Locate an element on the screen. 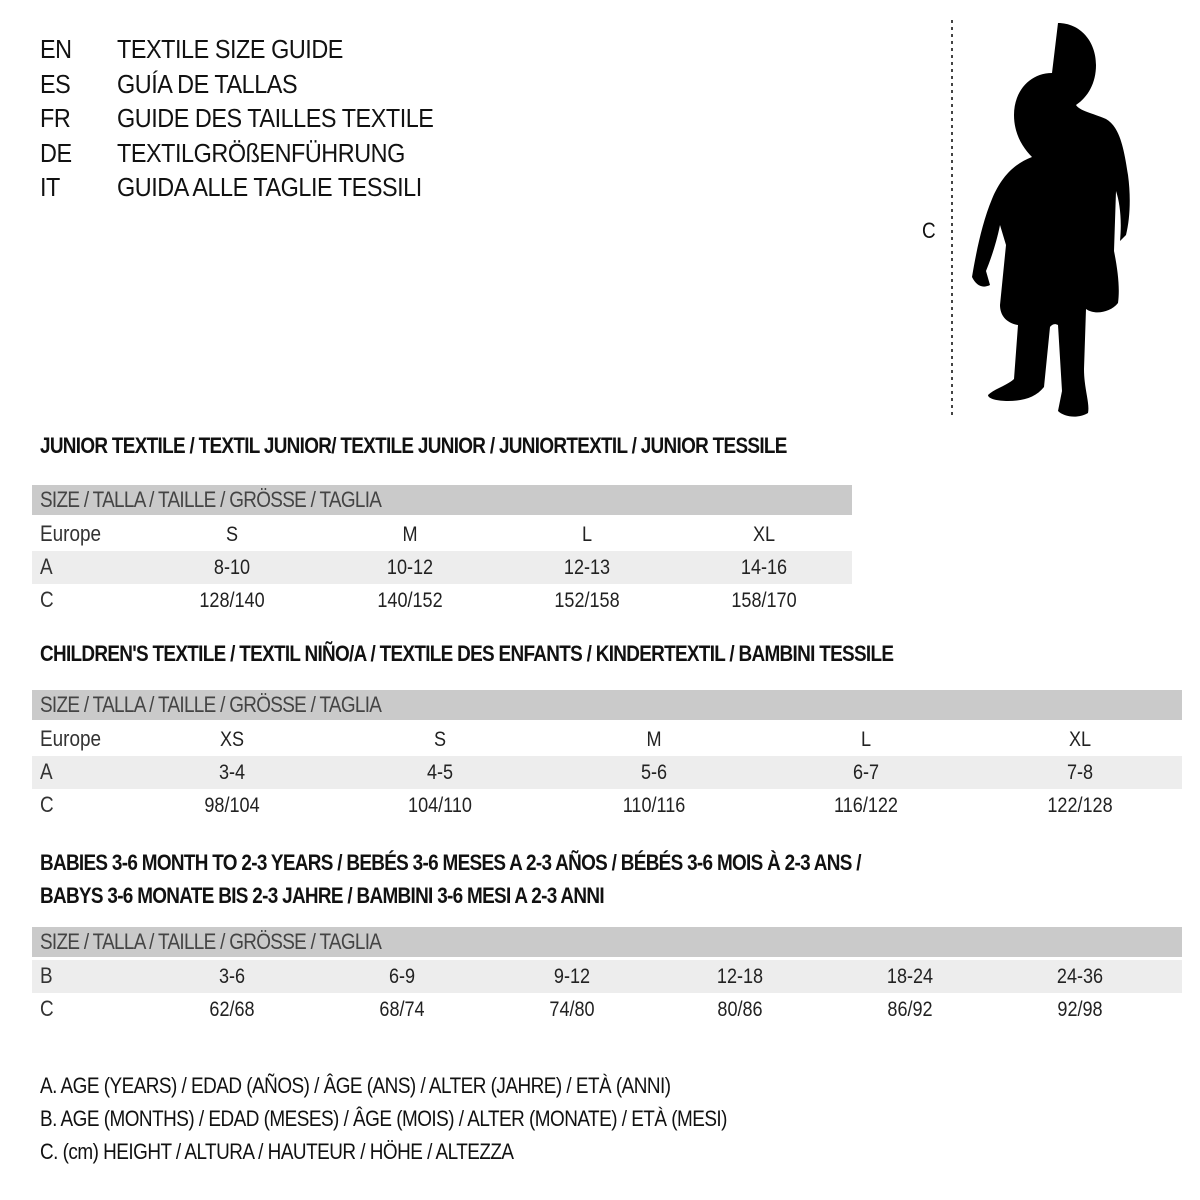 Image resolution: width=1200 pixels, height=1200 pixels. table-row: C 62/68 68/74 74/80 80/86 86/92 92/98 is located at coordinates (607, 1009).